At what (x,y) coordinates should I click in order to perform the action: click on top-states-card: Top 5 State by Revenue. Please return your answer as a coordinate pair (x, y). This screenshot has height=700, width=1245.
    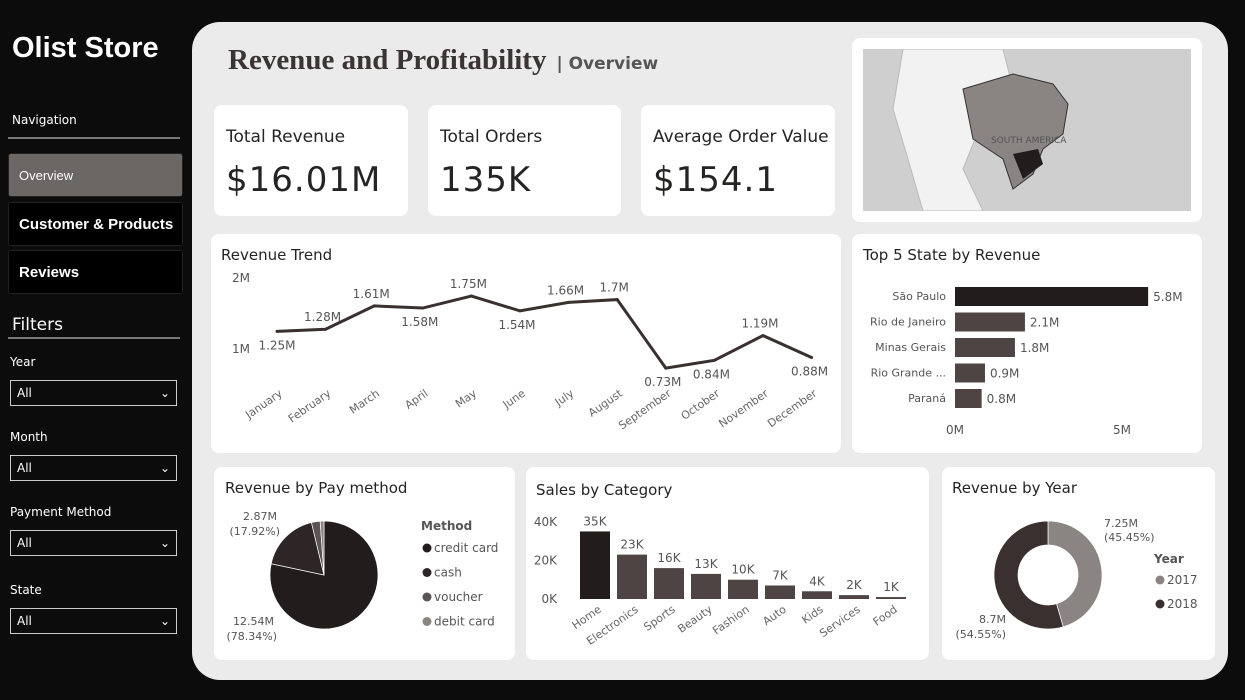
    Looking at the image, I should click on (1027, 343).